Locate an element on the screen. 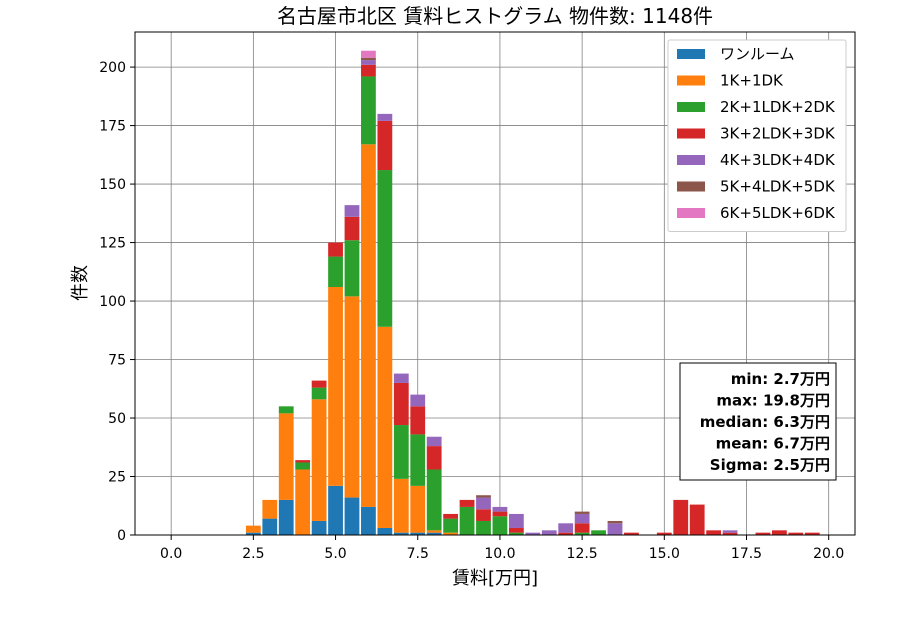 Image resolution: width=900 pixels, height=630 pixels. x-tick-label-7: 17.5 is located at coordinates (746, 554).